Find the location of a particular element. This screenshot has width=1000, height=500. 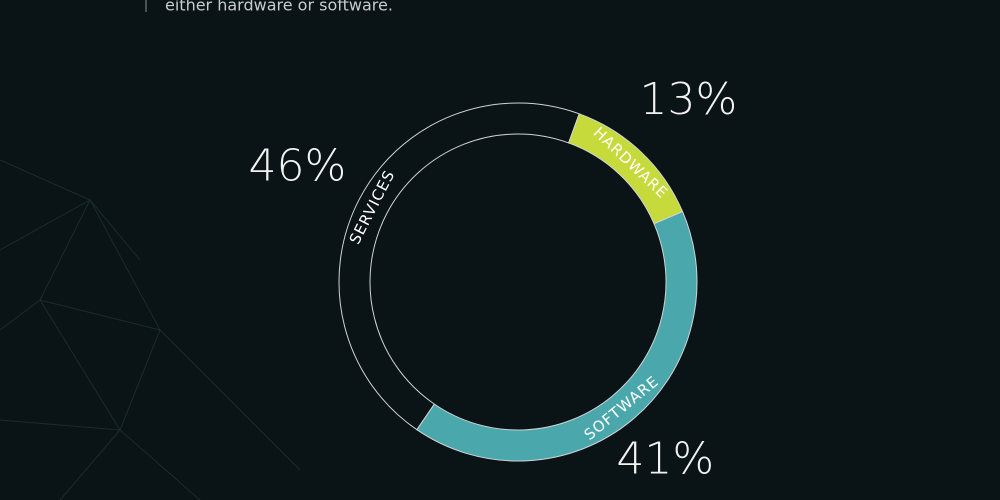

percent-label: 13% is located at coordinates (688, 99).